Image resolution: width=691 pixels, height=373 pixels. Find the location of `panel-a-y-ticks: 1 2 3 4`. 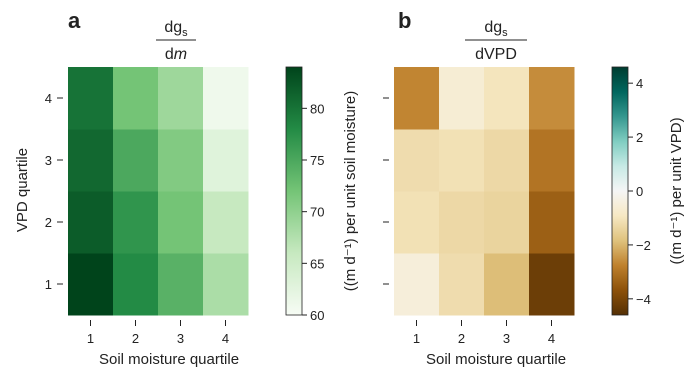

panel-a-y-ticks: 1 2 3 4 is located at coordinates (54, 191).